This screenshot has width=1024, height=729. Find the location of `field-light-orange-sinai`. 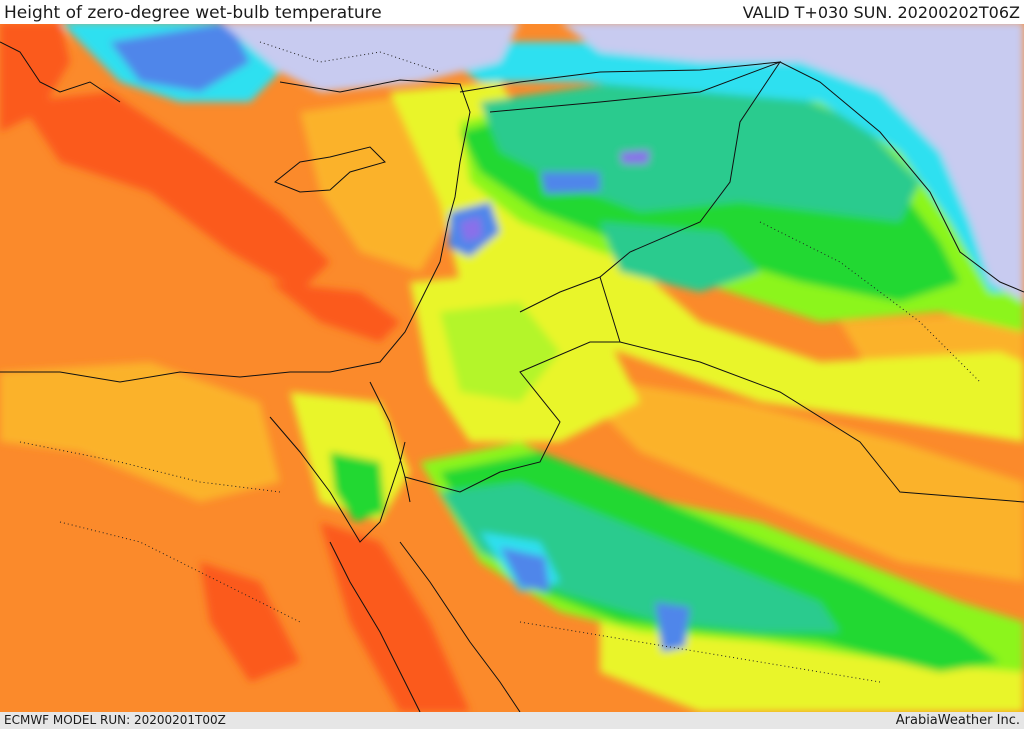

field-light-orange-sinai is located at coordinates (140, 432).